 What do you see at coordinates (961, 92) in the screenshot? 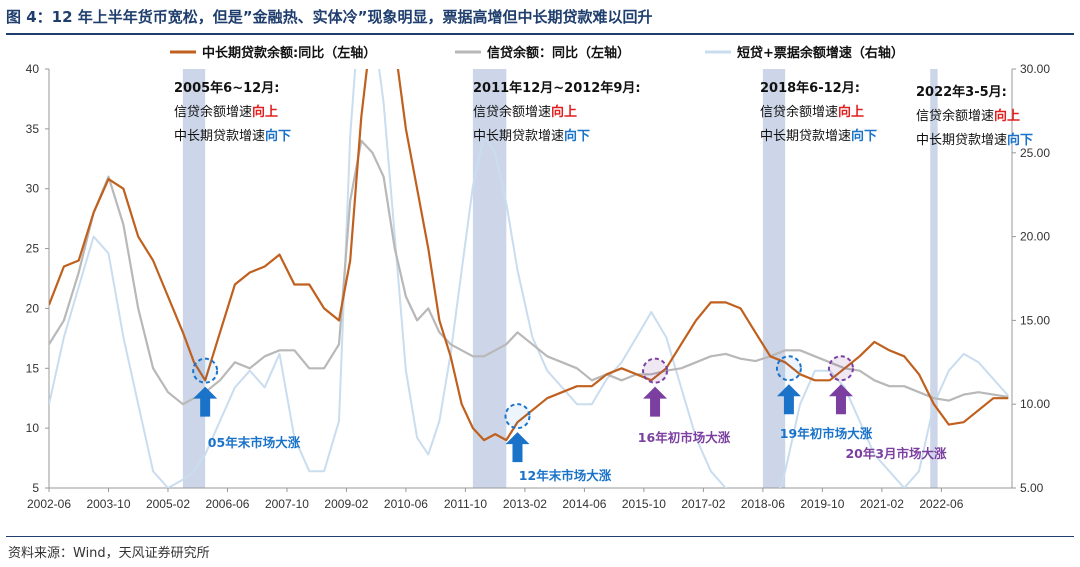
I see `annotation-title: 2022年3-5月:` at bounding box center [961, 92].